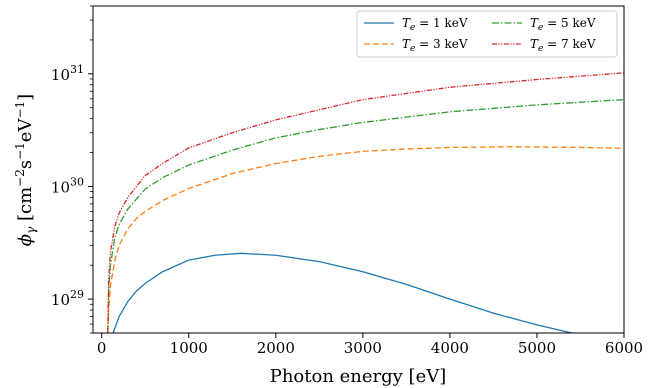  What do you see at coordinates (67, 298) in the screenshot?
I see `y-tick-label: 1029` at bounding box center [67, 298].